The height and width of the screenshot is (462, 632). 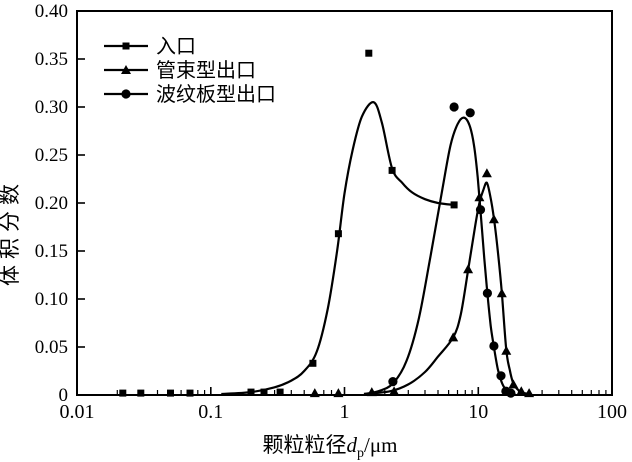 What do you see at coordinates (330, 447) in the screenshot?
I see `x-axis-label: 颗粒粒径dp/μm` at bounding box center [330, 447].